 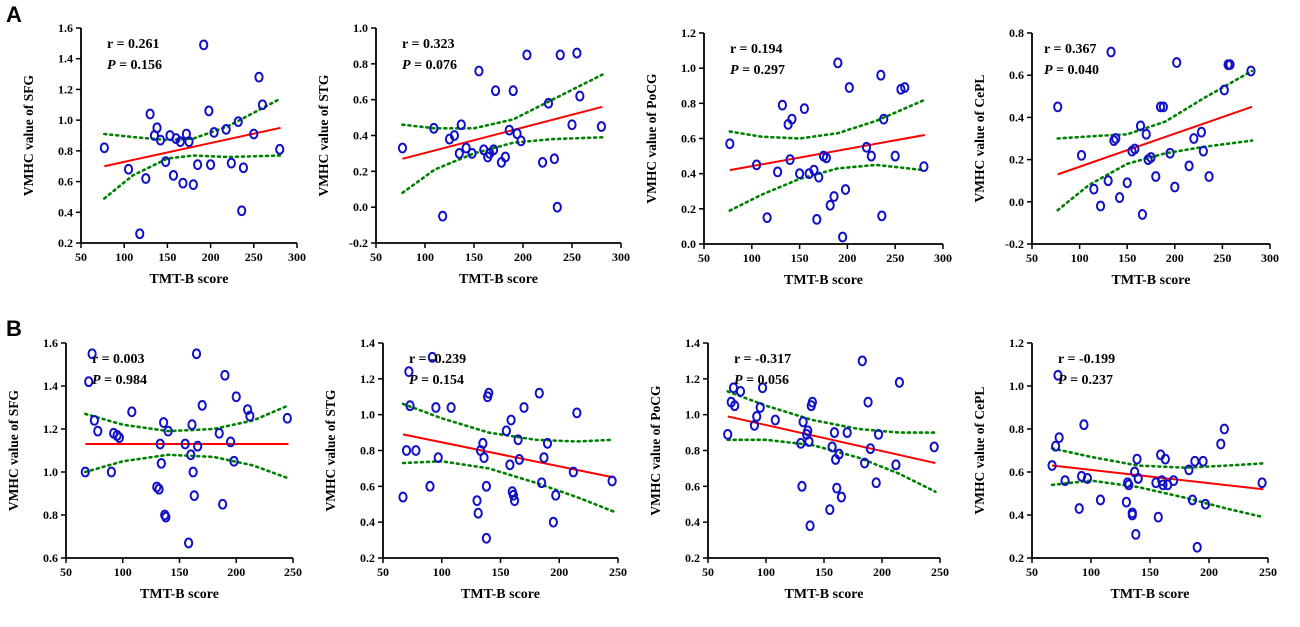 What do you see at coordinates (762, 359) in the screenshot?
I see `r-annotation: r = -0.317` at bounding box center [762, 359].